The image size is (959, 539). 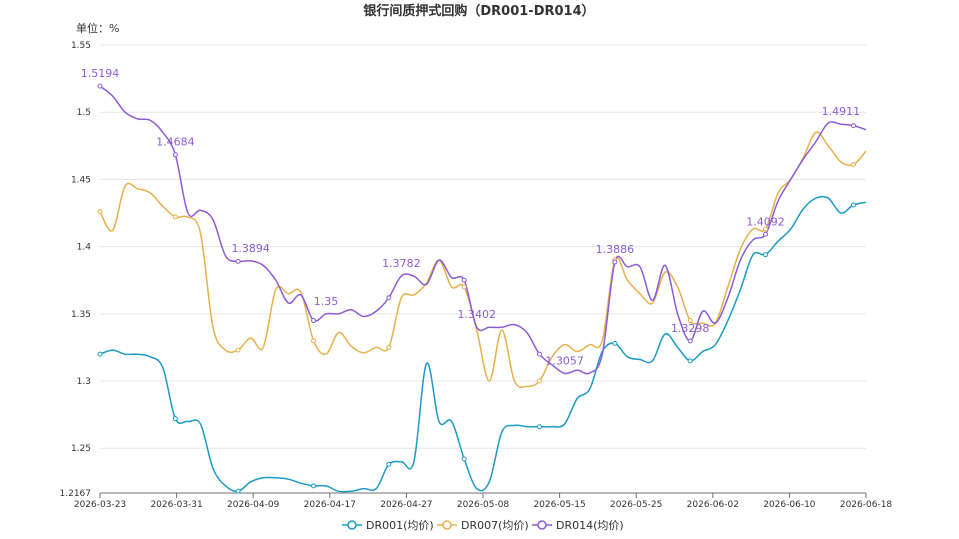 I want to click on data-label: 1.4911, so click(x=841, y=111).